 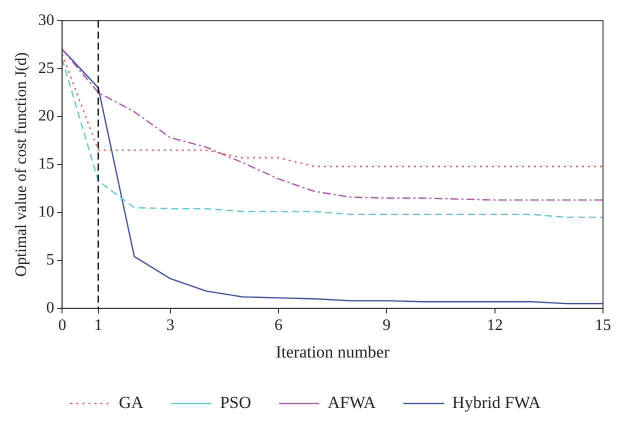 I want to click on y-tick-label: 0, so click(x=50, y=308).